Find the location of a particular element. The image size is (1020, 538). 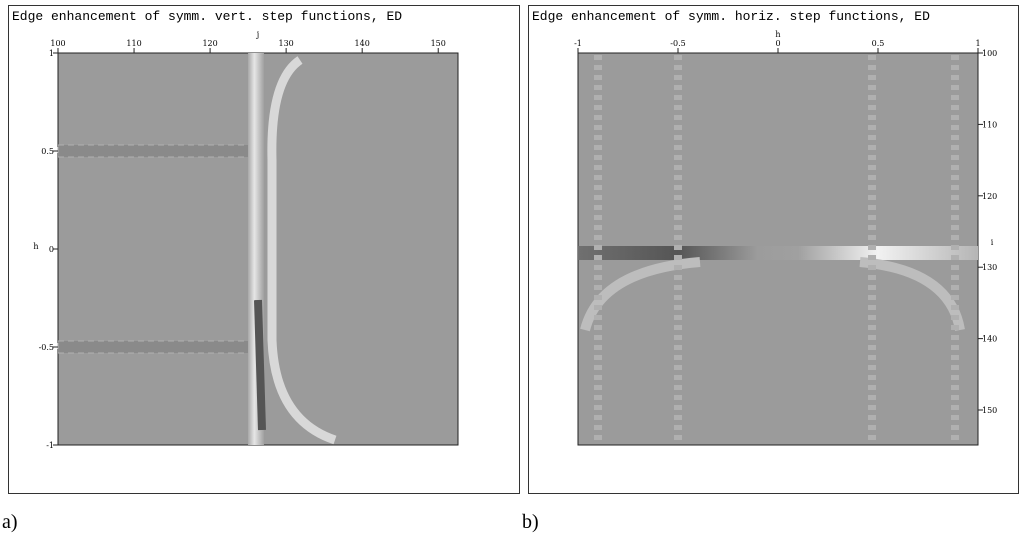

x-tick-label: 100 is located at coordinates (57, 43).